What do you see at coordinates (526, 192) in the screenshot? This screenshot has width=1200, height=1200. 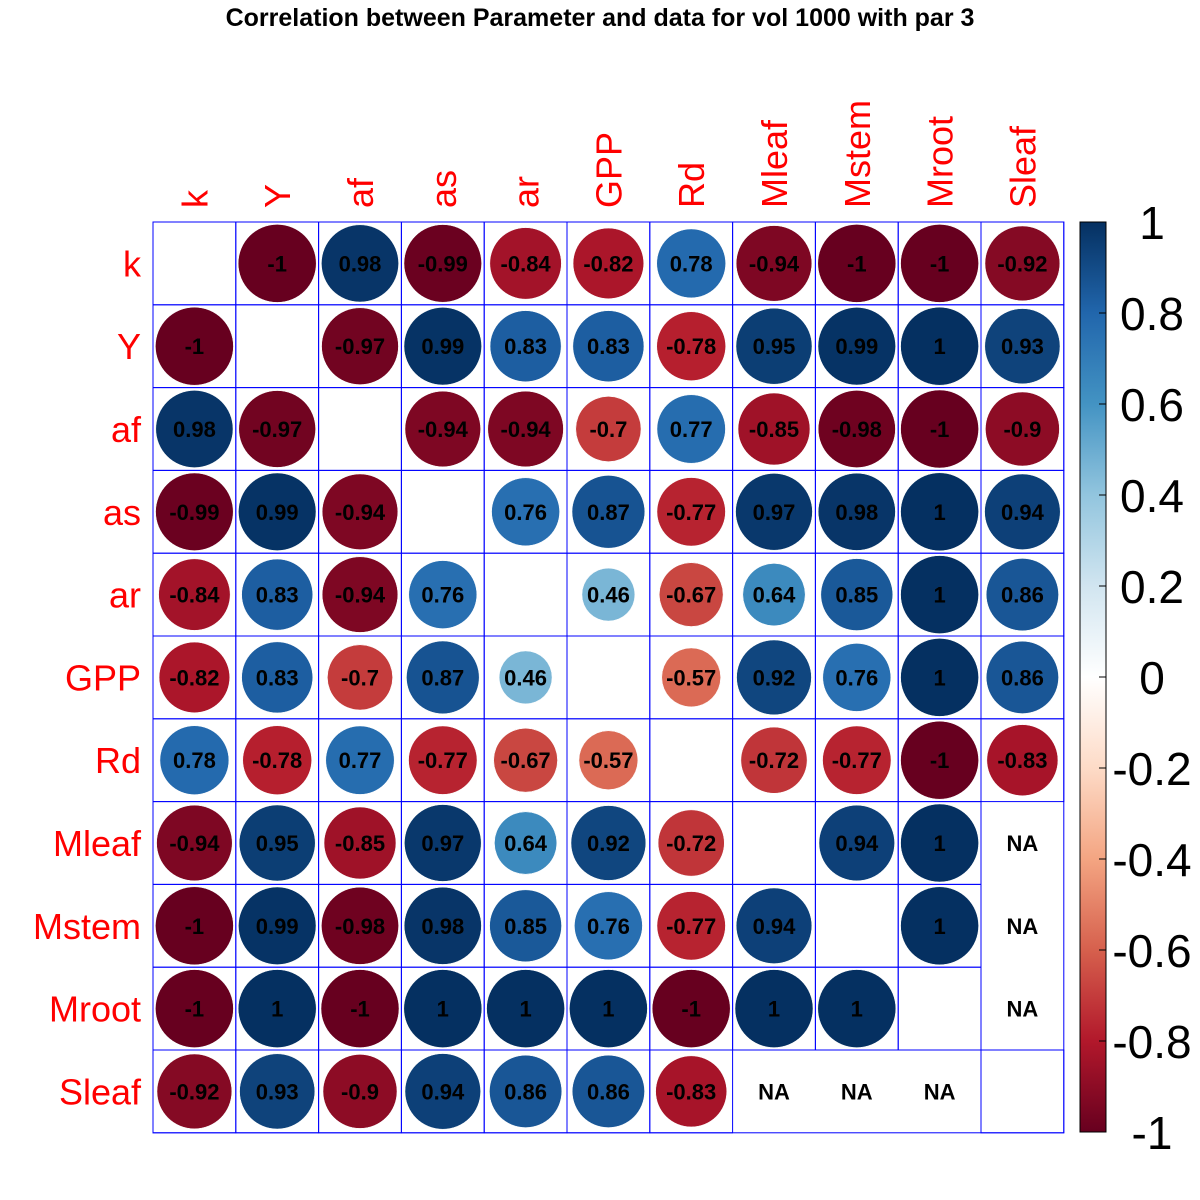 I see `column-label: ar` at bounding box center [526, 192].